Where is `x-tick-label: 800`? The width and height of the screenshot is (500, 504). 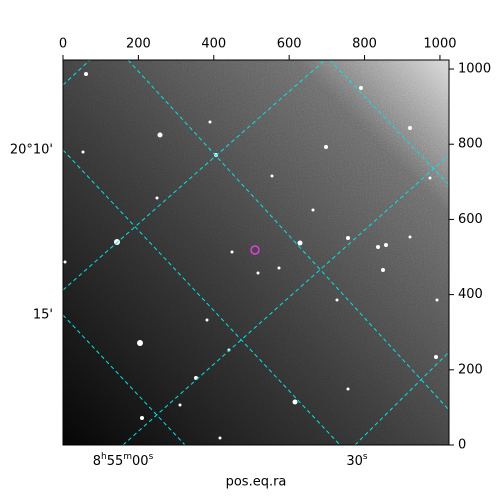 x-tick-label: 800 is located at coordinates (364, 44).